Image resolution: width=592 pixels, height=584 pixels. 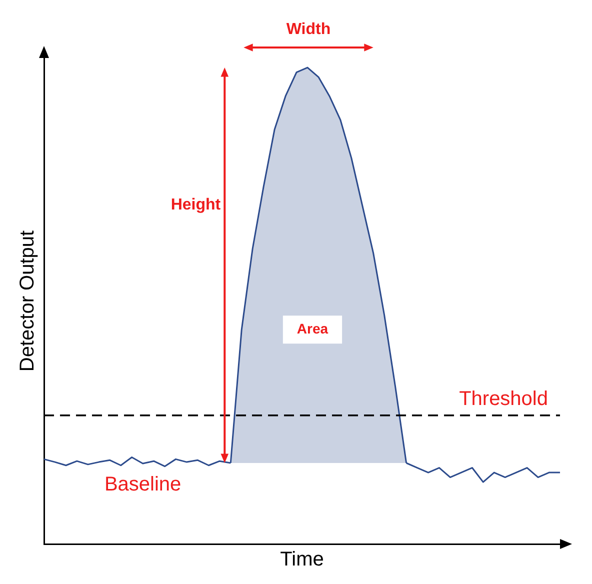 What do you see at coordinates (302, 559) in the screenshot?
I see `x-axis-title: Time` at bounding box center [302, 559].